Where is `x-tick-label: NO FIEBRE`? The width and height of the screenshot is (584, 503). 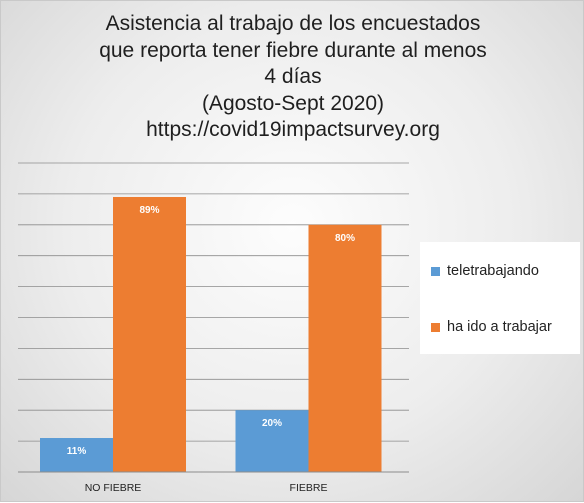 x-tick-label: NO FIEBRE is located at coordinates (113, 488).